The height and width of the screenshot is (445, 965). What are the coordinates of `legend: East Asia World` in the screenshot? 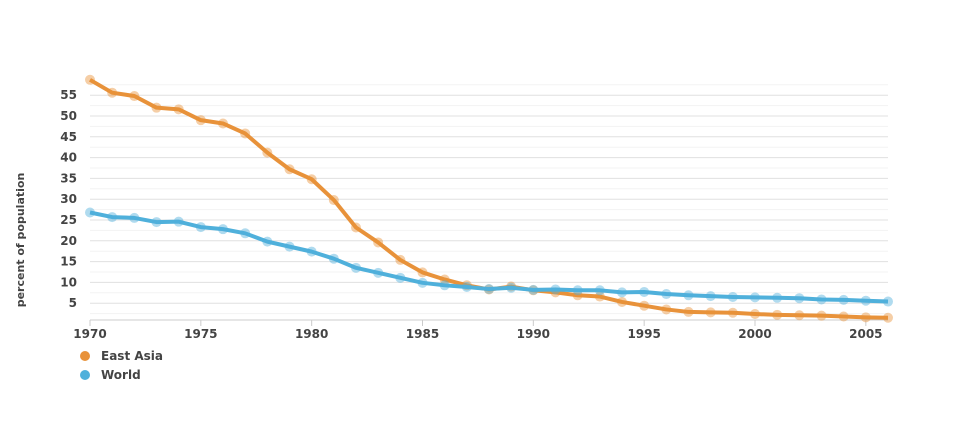 It's located at (121, 365).